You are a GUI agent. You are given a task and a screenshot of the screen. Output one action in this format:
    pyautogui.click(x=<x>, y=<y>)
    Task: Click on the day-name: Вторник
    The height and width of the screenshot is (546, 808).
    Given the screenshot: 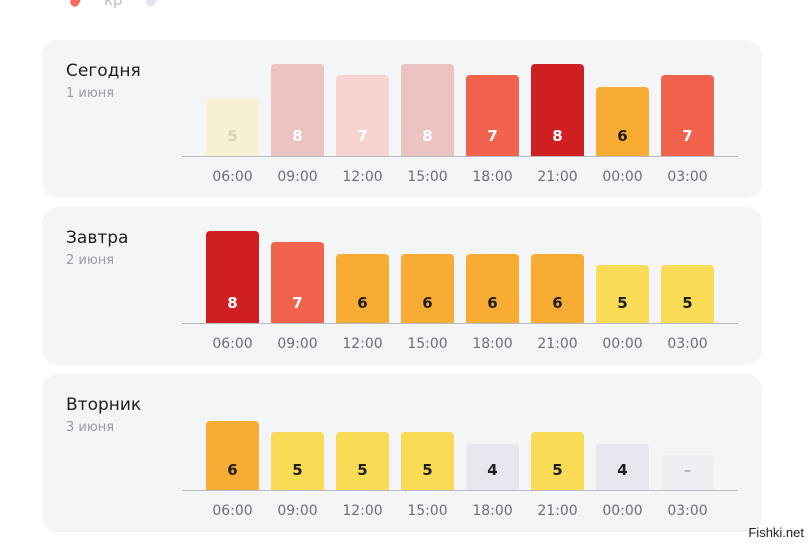 What is the action you would take?
    pyautogui.click(x=104, y=405)
    